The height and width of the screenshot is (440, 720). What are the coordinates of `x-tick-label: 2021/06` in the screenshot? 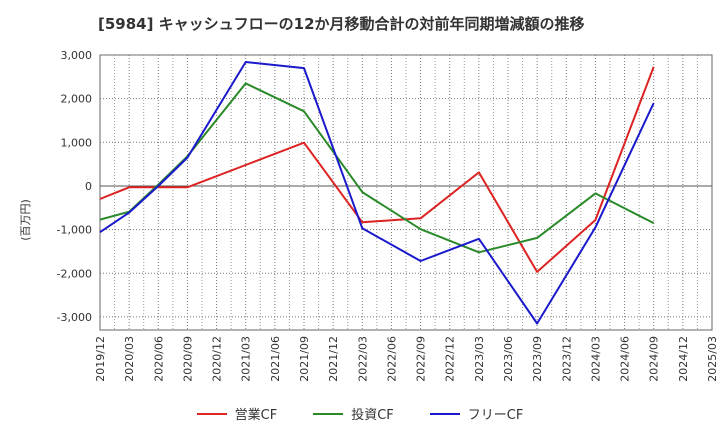 It's located at (275, 359).